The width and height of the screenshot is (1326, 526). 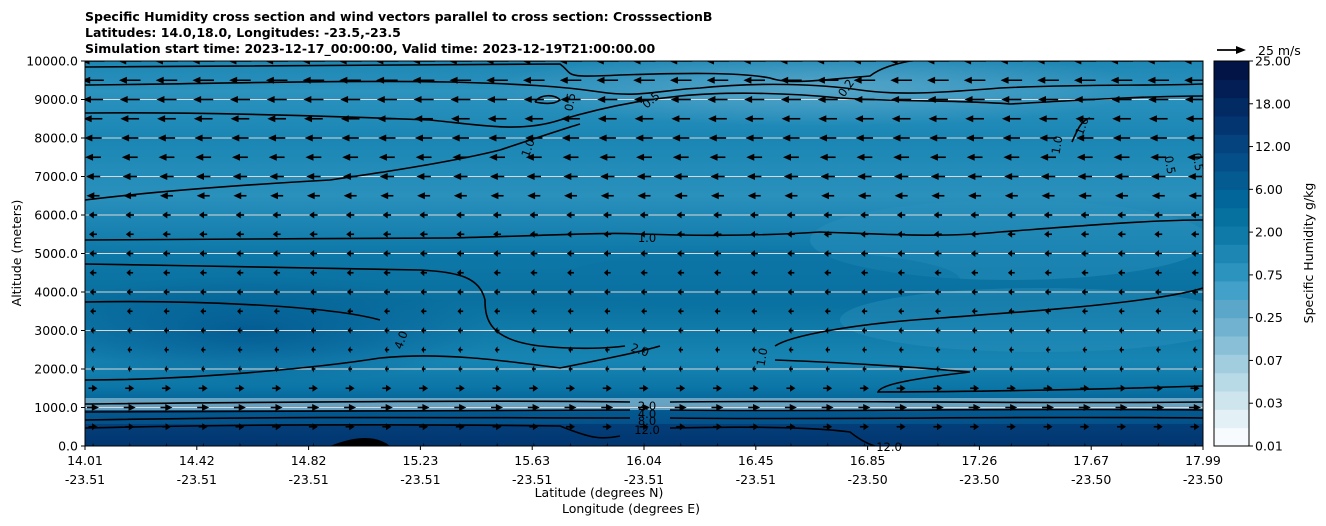 I want to click on colorbar-segment, so click(x=1231, y=327).